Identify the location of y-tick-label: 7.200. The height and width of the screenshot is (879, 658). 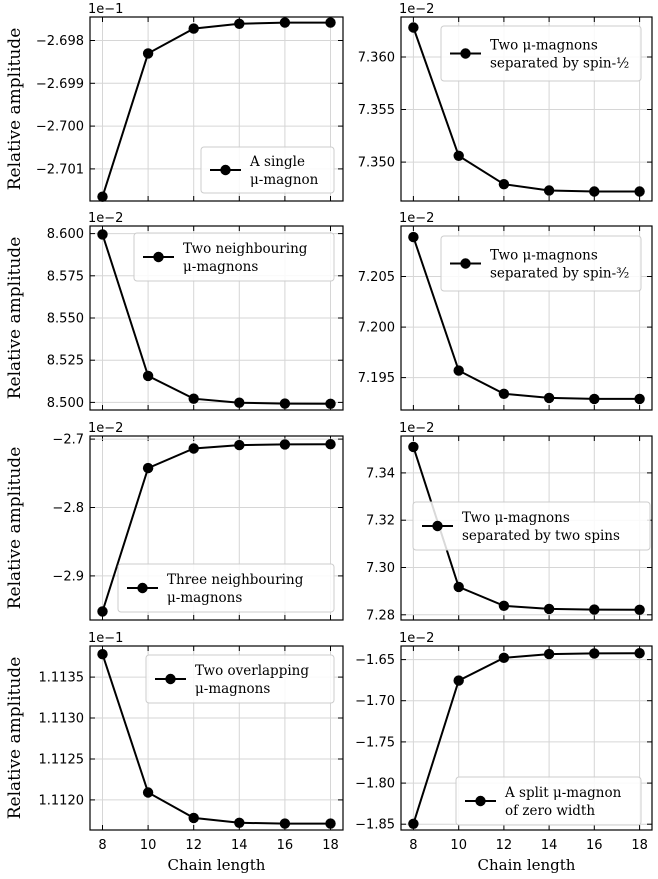
(376, 328).